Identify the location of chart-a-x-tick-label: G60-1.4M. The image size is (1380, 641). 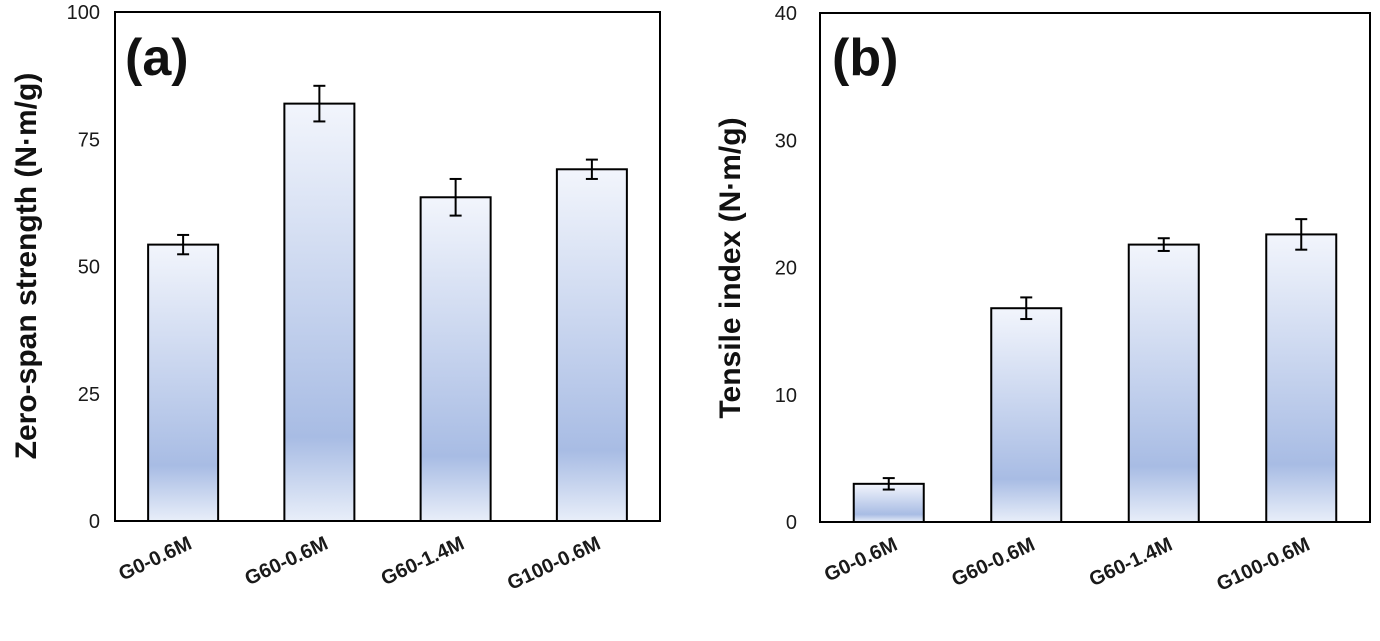
(423, 562).